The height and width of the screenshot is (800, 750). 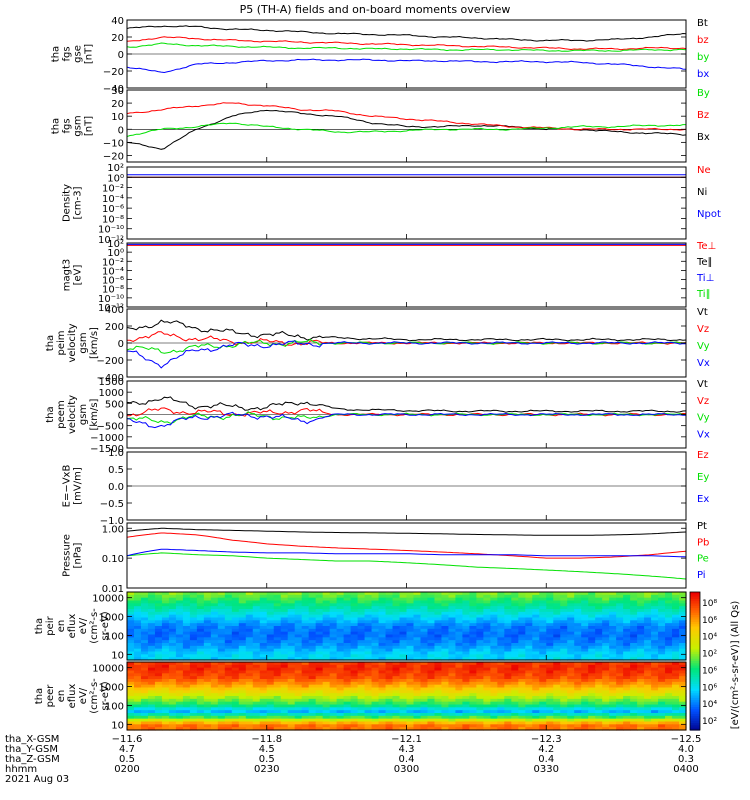 What do you see at coordinates (110, 427) in the screenshot?
I see `y-tick-label: −500` at bounding box center [110, 427].